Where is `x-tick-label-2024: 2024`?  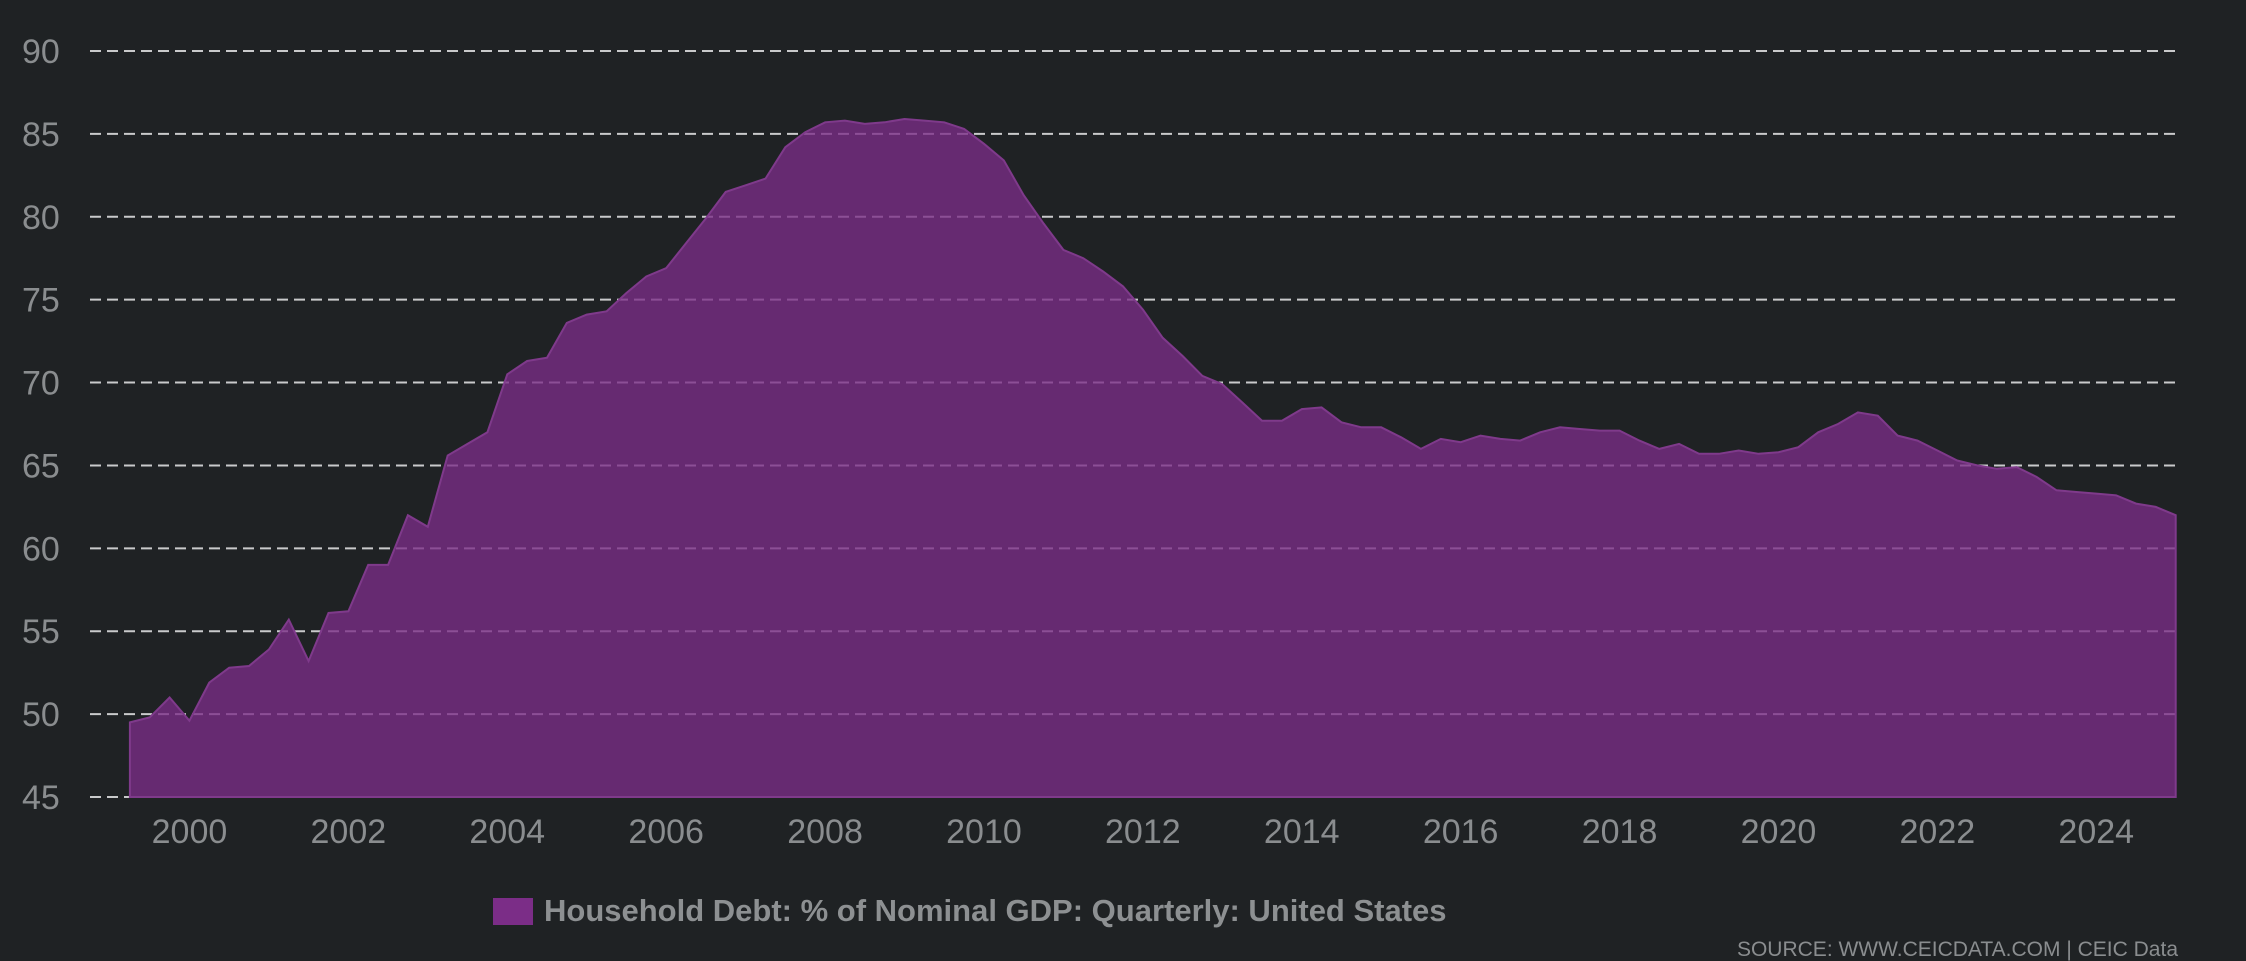 x-tick-label-2024: 2024 is located at coordinates (2096, 832).